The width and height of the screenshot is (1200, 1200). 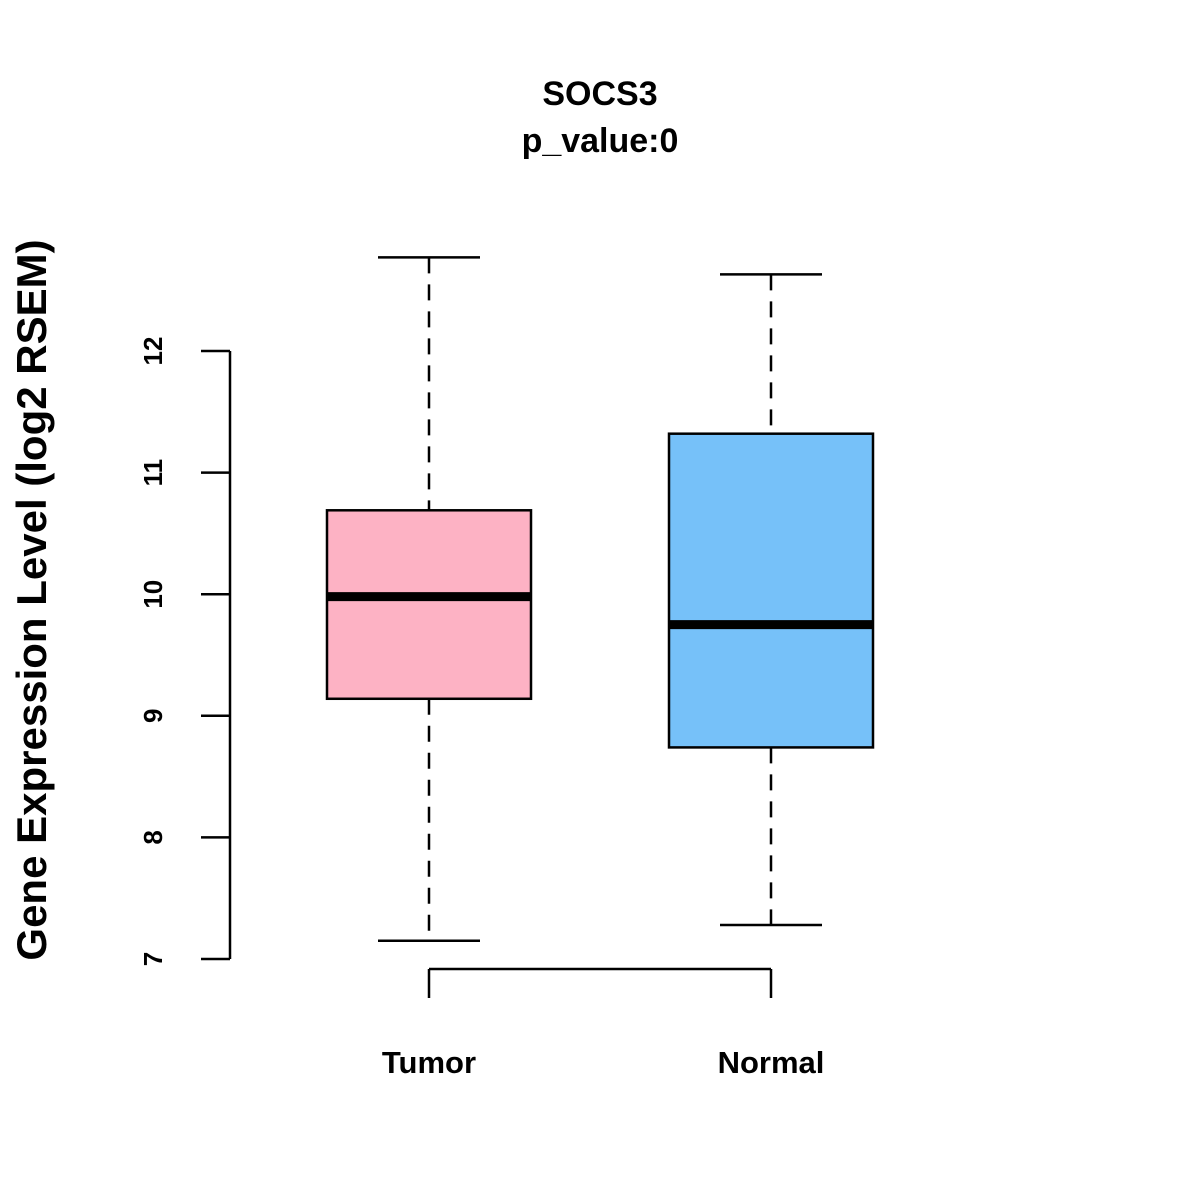 What do you see at coordinates (429, 1062) in the screenshot?
I see `x-tick-label: Tumor` at bounding box center [429, 1062].